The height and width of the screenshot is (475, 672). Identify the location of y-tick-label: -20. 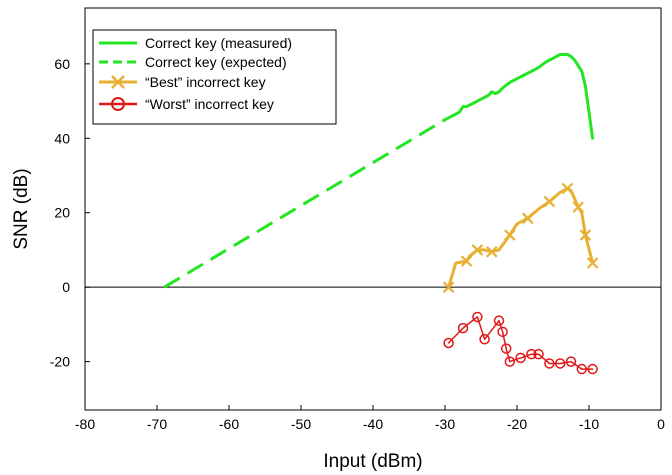
(60, 362).